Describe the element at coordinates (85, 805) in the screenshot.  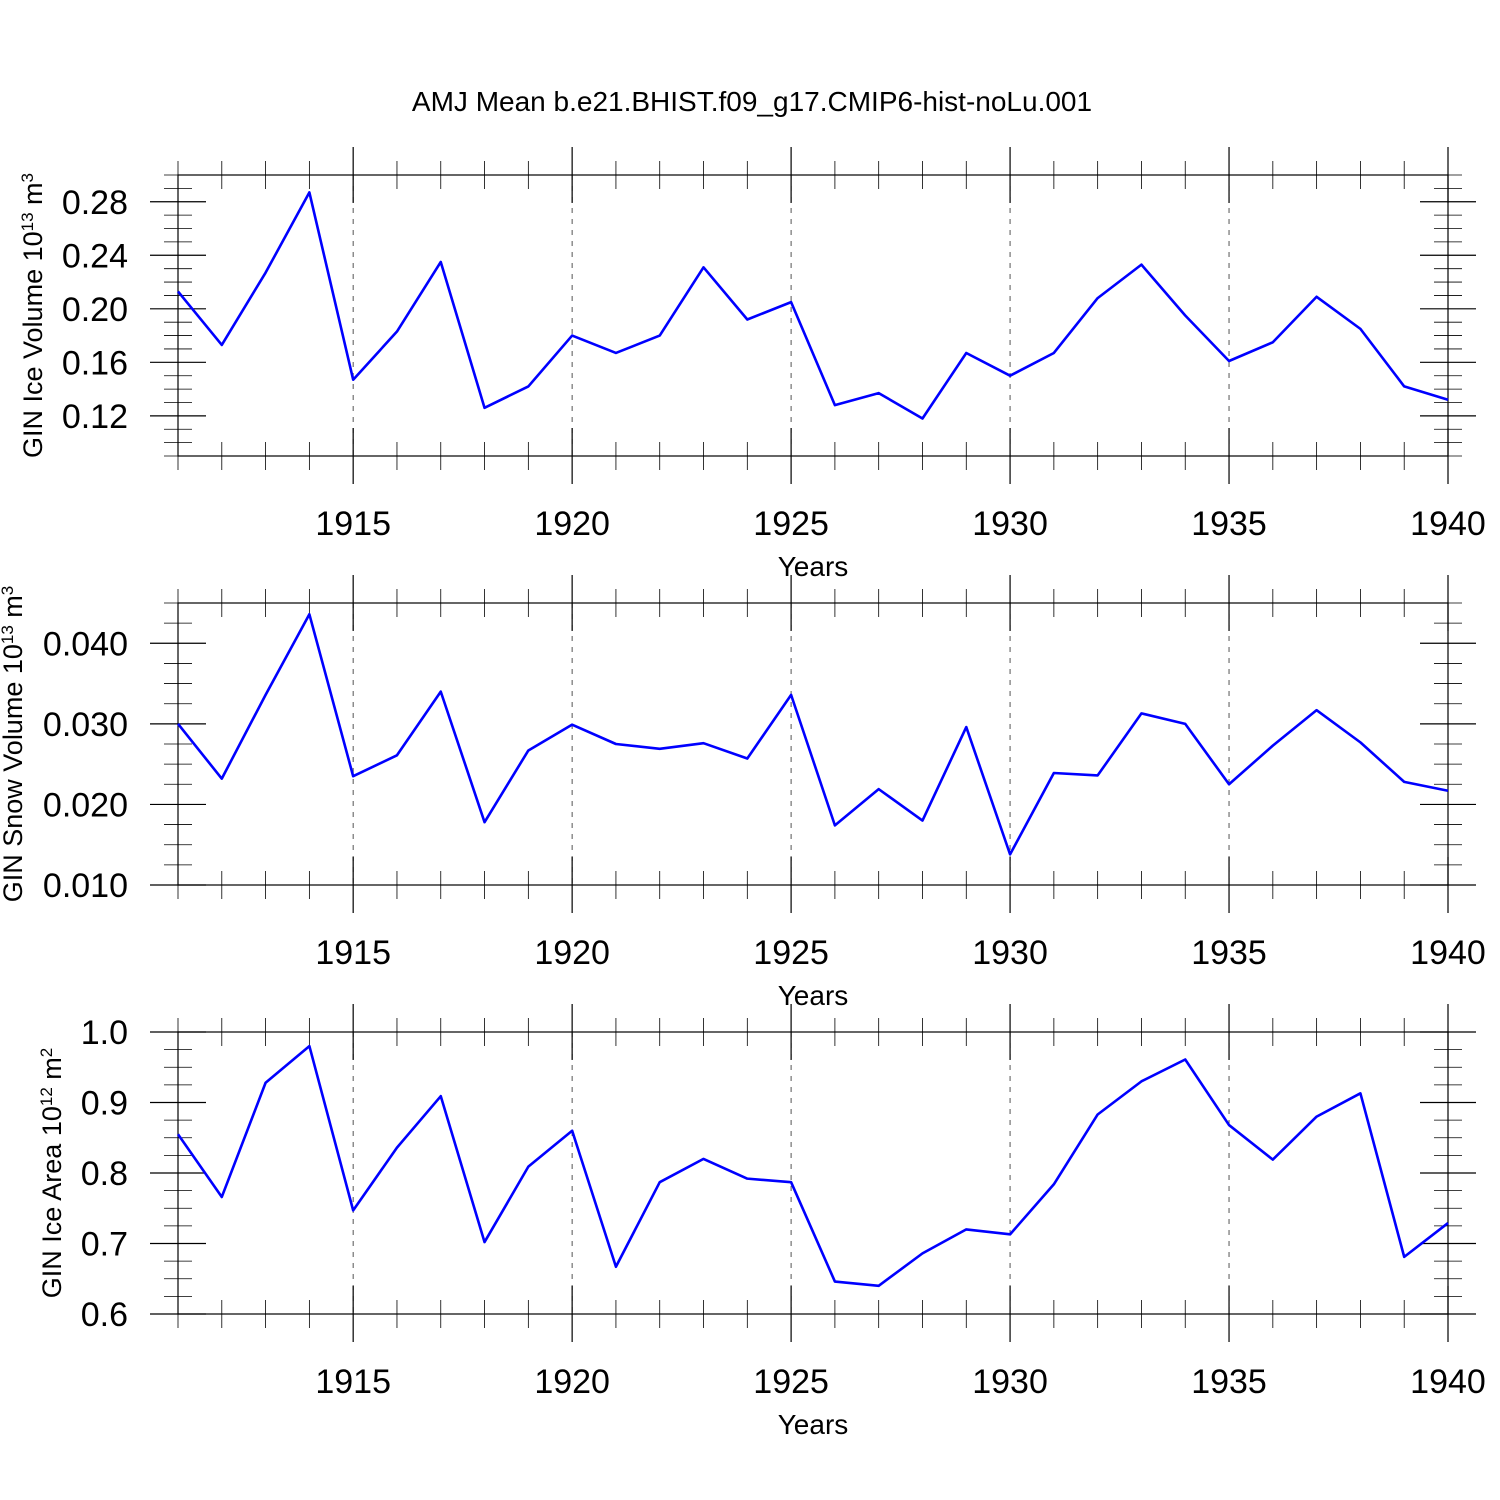
I see `y-tick-label: 0.020` at that location.